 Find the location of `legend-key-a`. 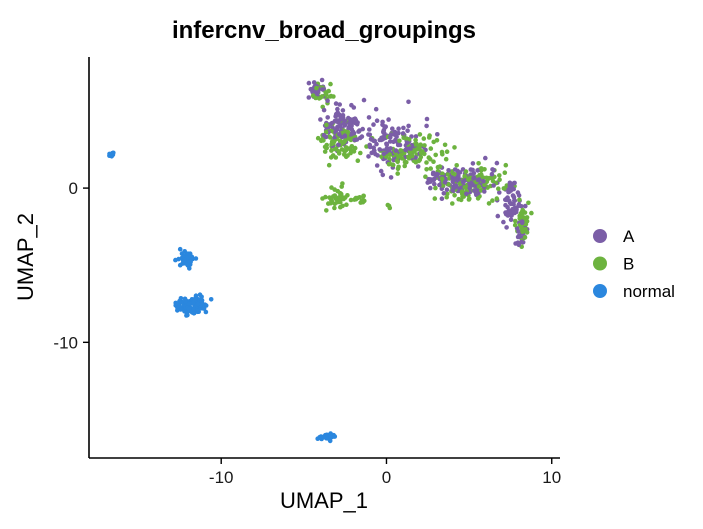

legend-key-a is located at coordinates (600, 236).